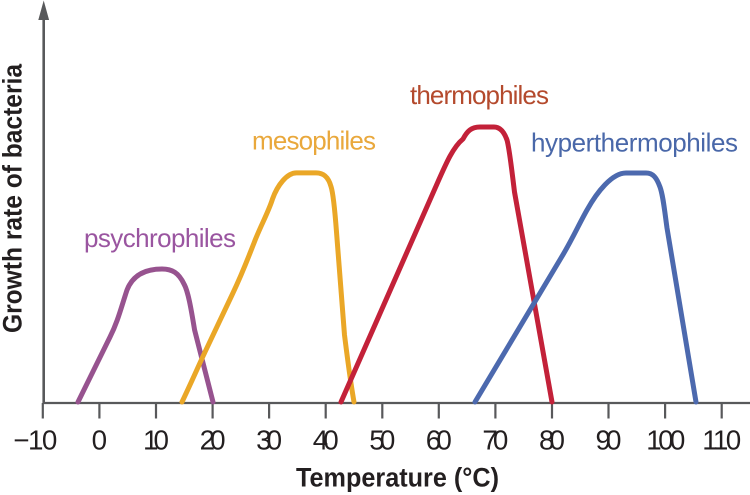  What do you see at coordinates (213, 440) in the screenshot?
I see `svg-text: 20` at bounding box center [213, 440].